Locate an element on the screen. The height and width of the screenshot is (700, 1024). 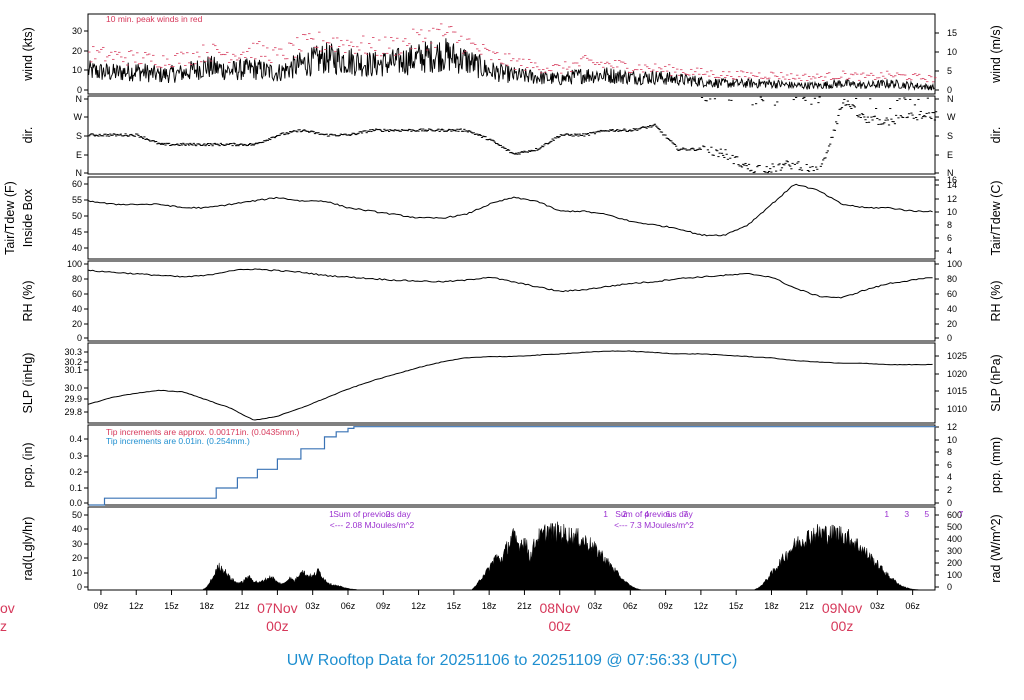
right-tick-label: 500 is located at coordinates (954, 527).